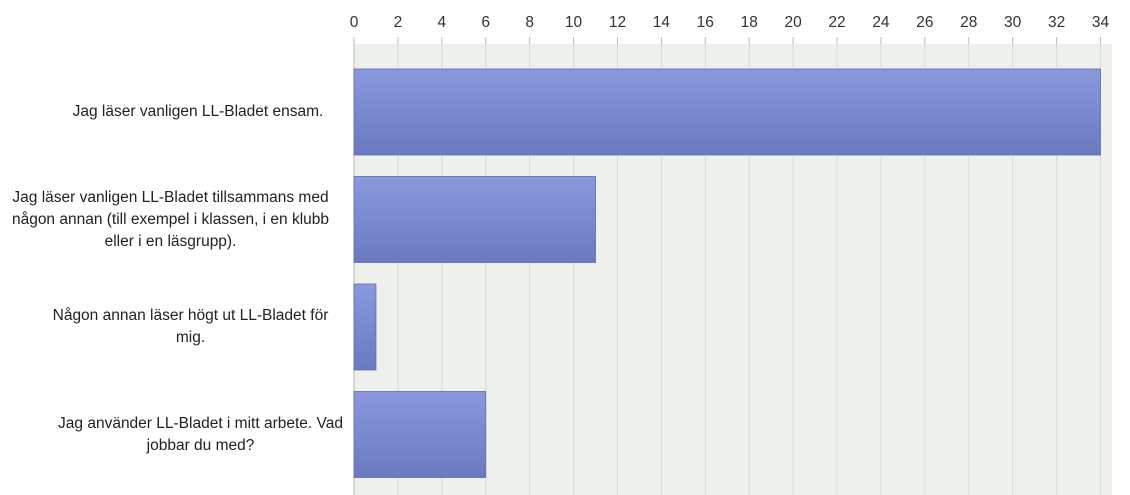 Image resolution: width=1130 pixels, height=495 pixels. What do you see at coordinates (705, 22) in the screenshot?
I see `x-tick-label: 16` at bounding box center [705, 22].